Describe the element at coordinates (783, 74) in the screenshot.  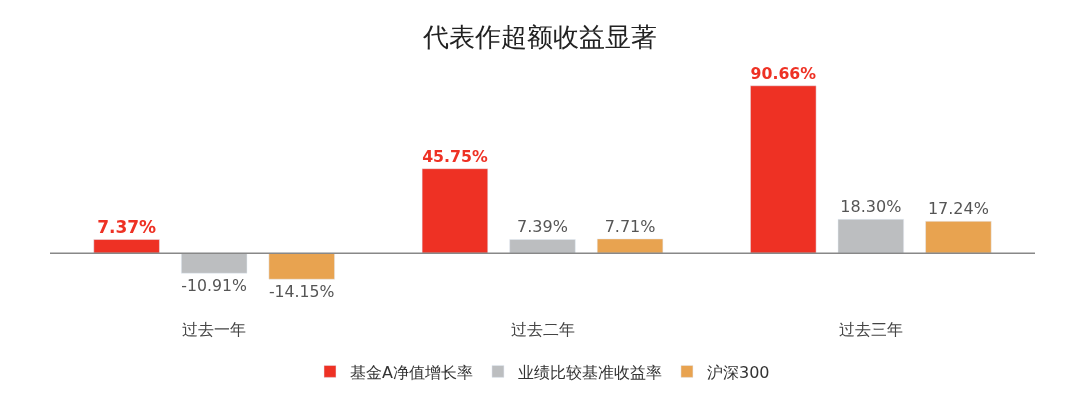
I see `data-label: 90.66%` at that location.